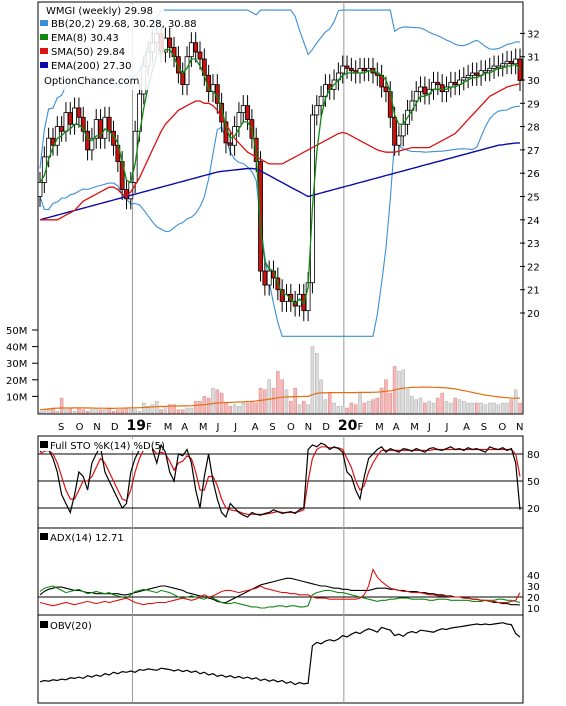 The height and width of the screenshot is (706, 566). What do you see at coordinates (44, 444) in the screenshot?
I see `stochastic-swatch` at bounding box center [44, 444].